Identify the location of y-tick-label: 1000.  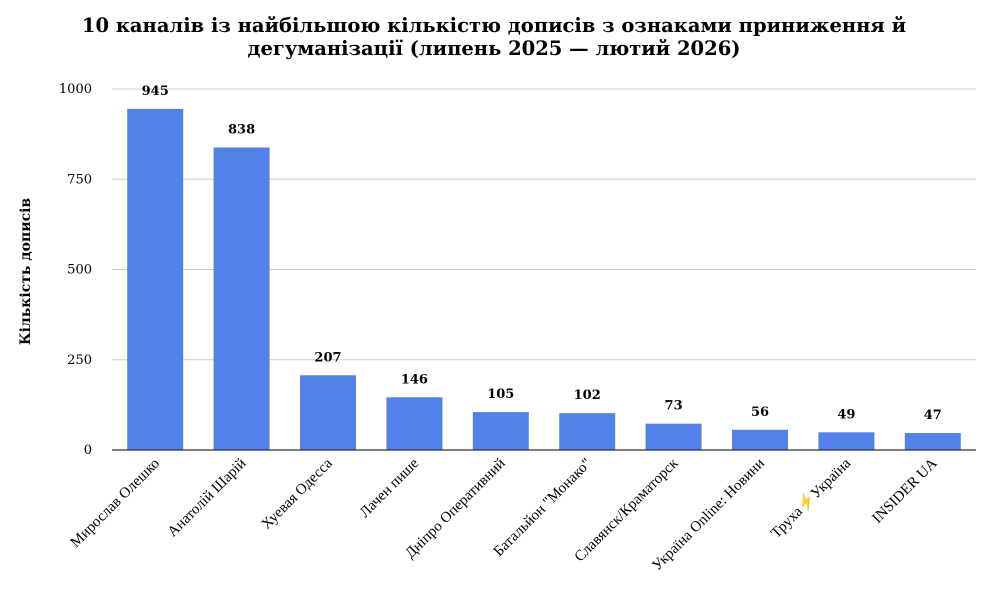
(75, 89).